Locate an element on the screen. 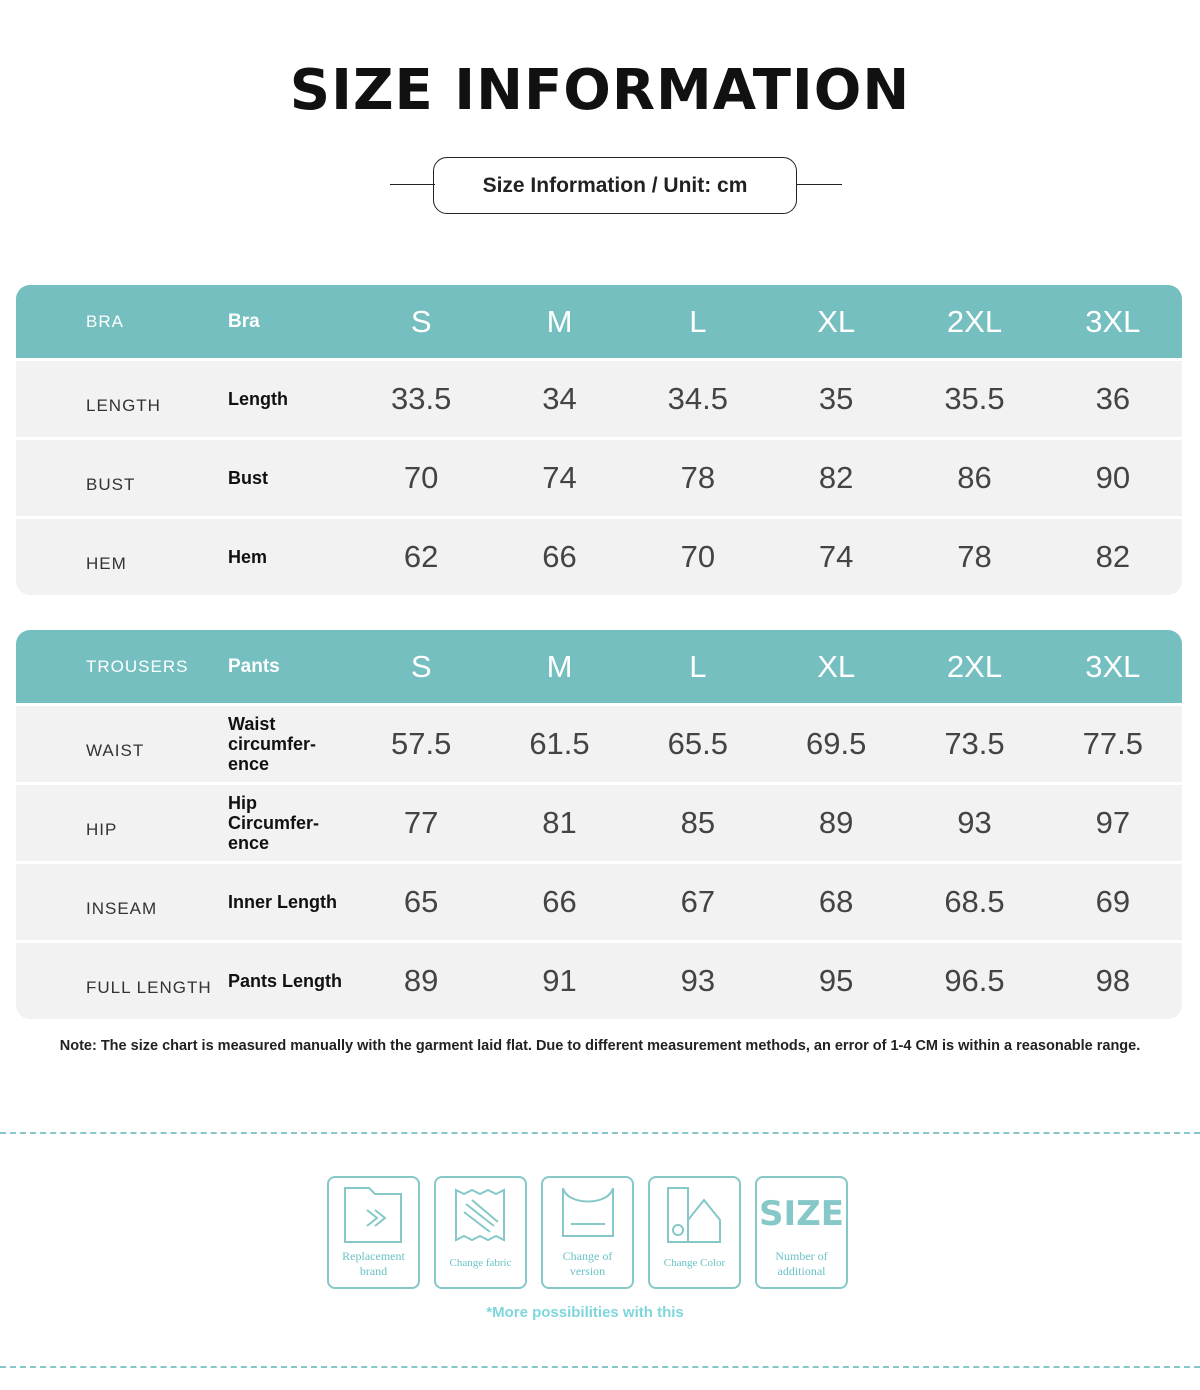 The width and height of the screenshot is (1200, 1390). table-cell: WAIST is located at coordinates (115, 750).